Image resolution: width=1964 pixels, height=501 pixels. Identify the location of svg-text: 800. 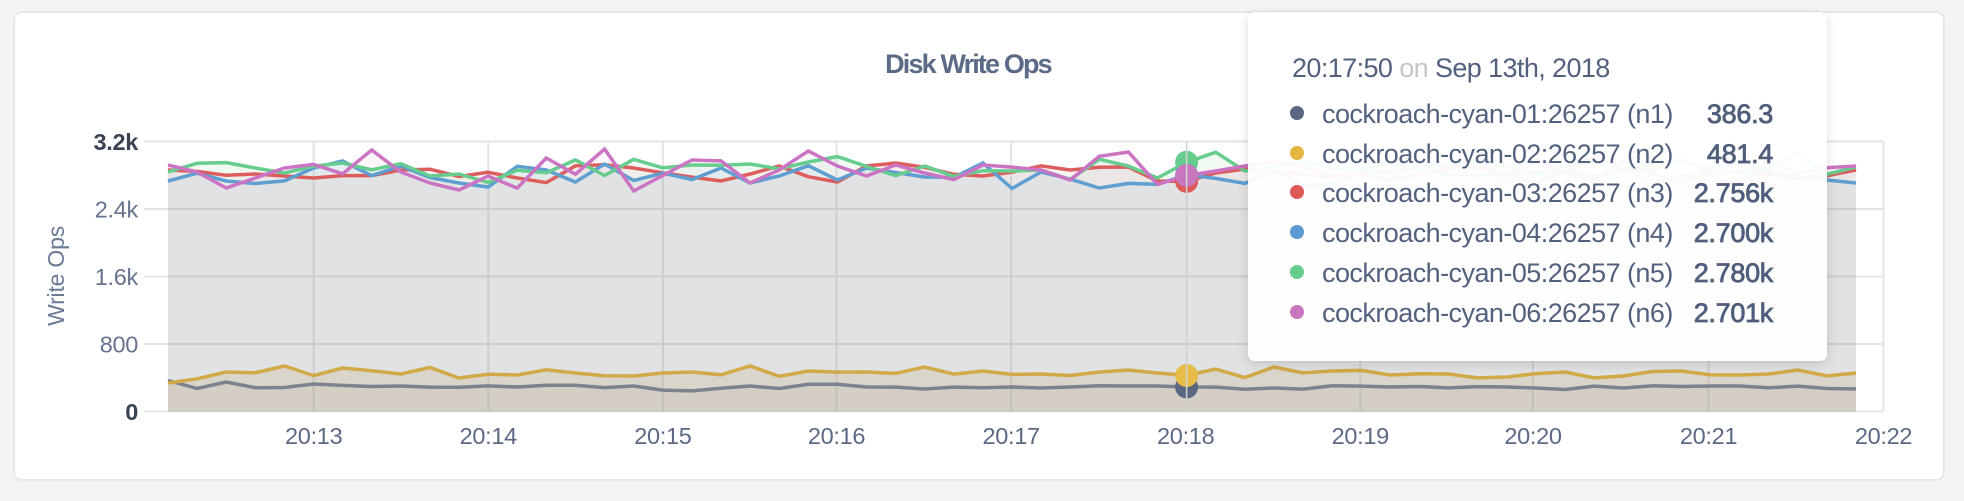
(119, 345).